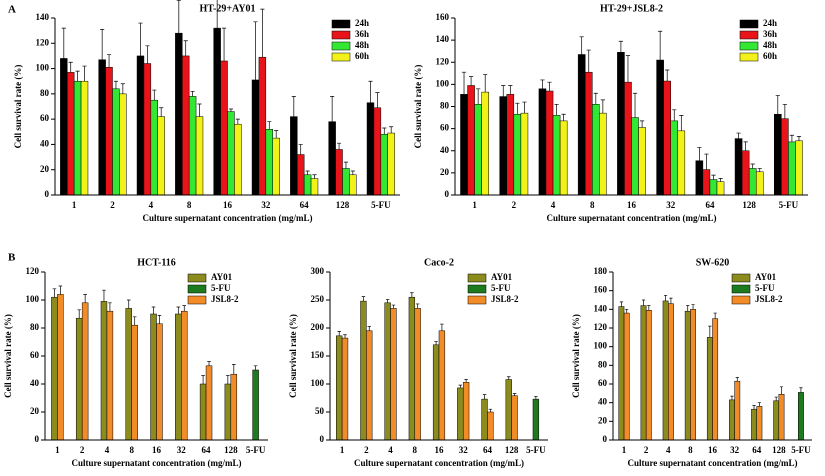 The width and height of the screenshot is (825, 476). What do you see at coordinates (765, 288) in the screenshot?
I see `legend-label: 5-FU` at bounding box center [765, 288].